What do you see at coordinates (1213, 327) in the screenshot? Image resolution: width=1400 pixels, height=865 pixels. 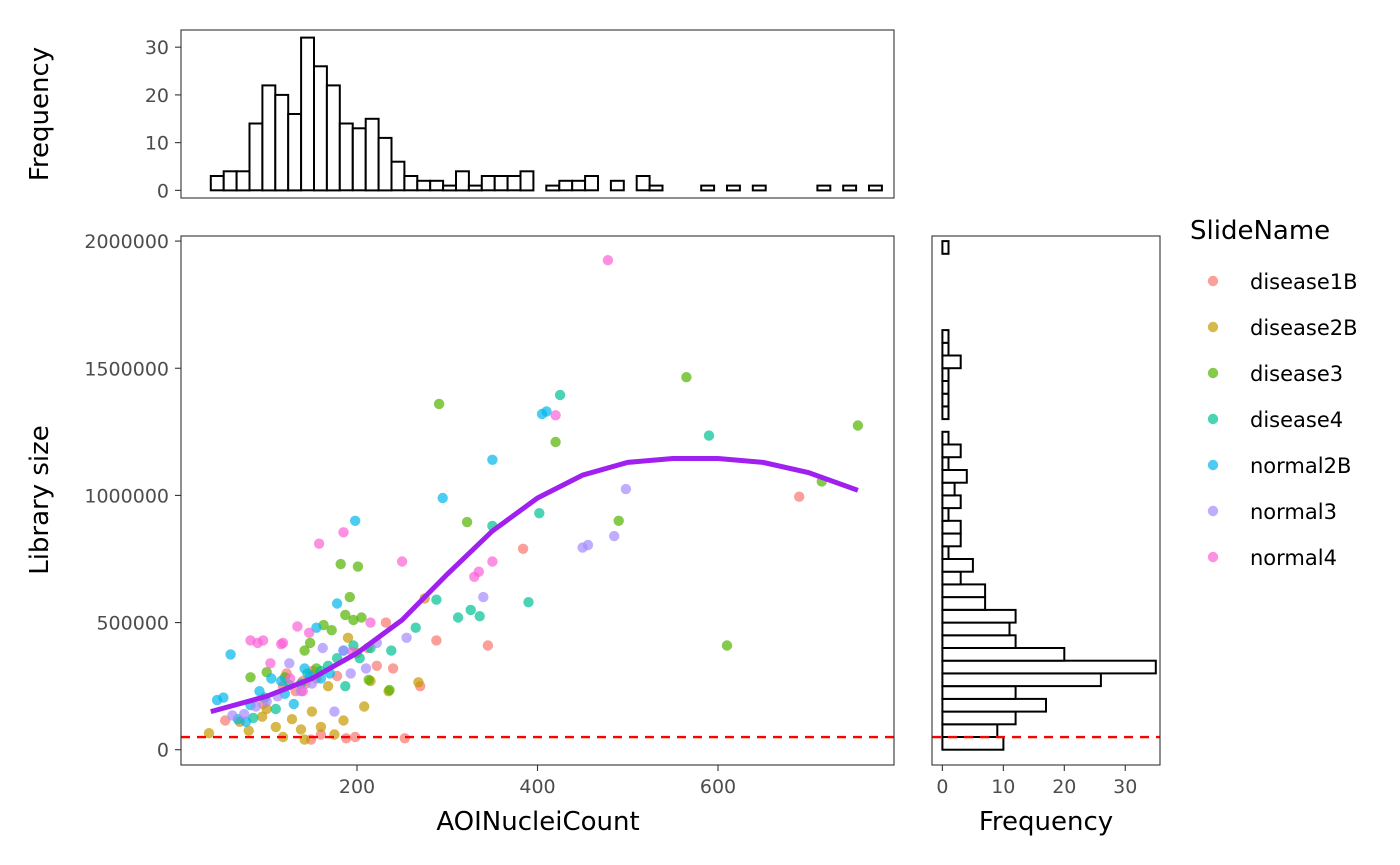 I see `legend-key-disease2B` at bounding box center [1213, 327].